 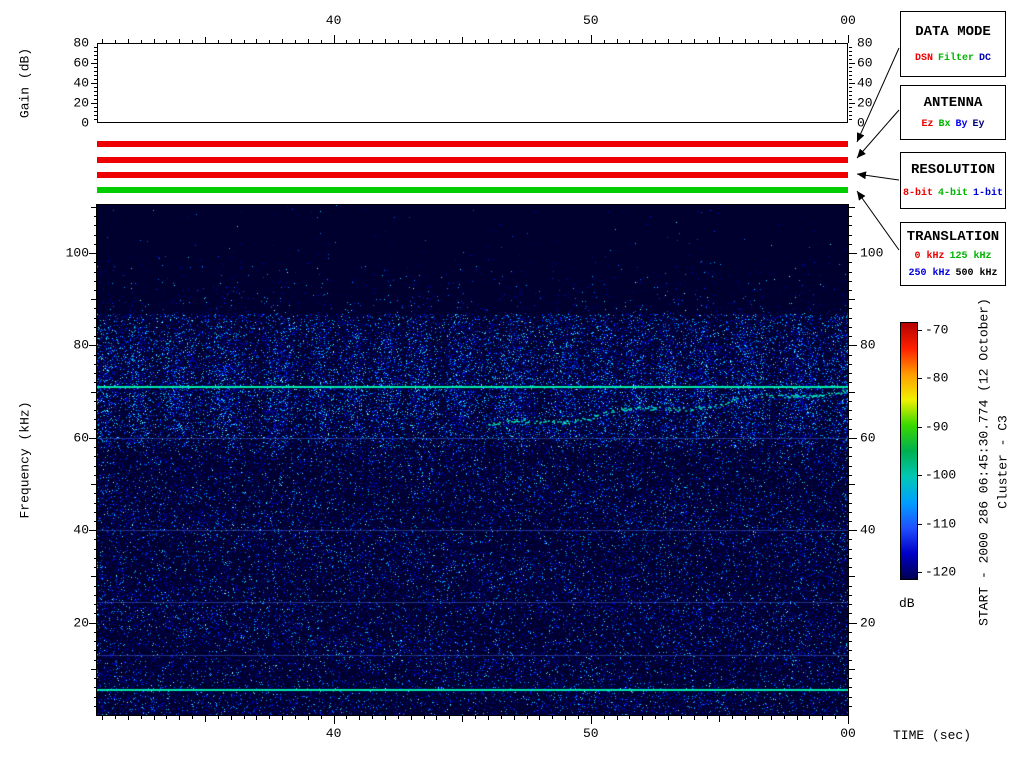 What do you see at coordinates (953, 44) in the screenshot?
I see `legend-box-data-mode: DATA MODE DSN Filter DC` at bounding box center [953, 44].